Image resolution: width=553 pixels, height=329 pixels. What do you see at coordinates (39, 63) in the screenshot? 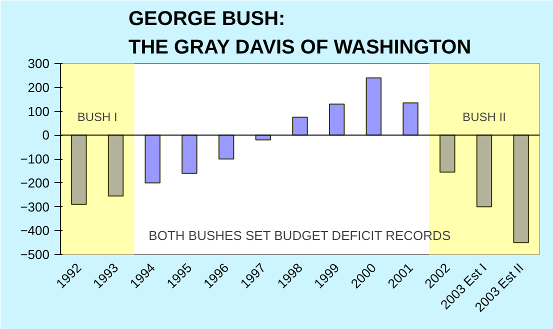
I see `y-tick-label: 300` at bounding box center [39, 63].